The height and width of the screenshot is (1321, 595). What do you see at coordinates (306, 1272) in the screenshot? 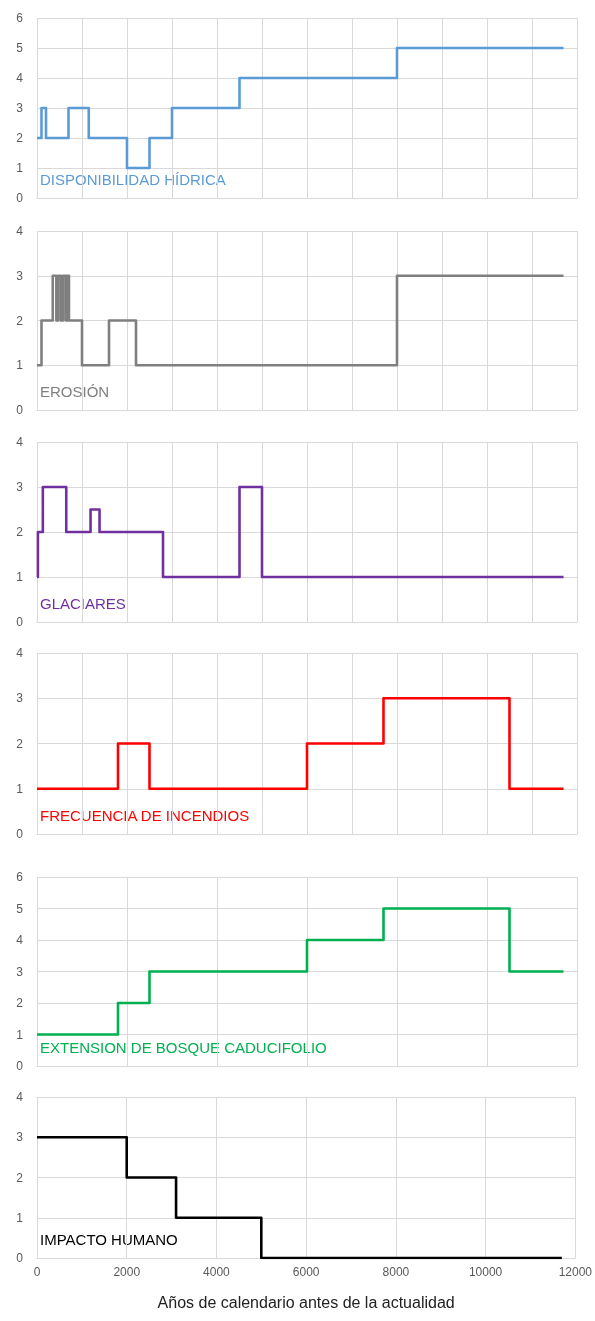
I see `x-tick-label: 6000` at bounding box center [306, 1272].